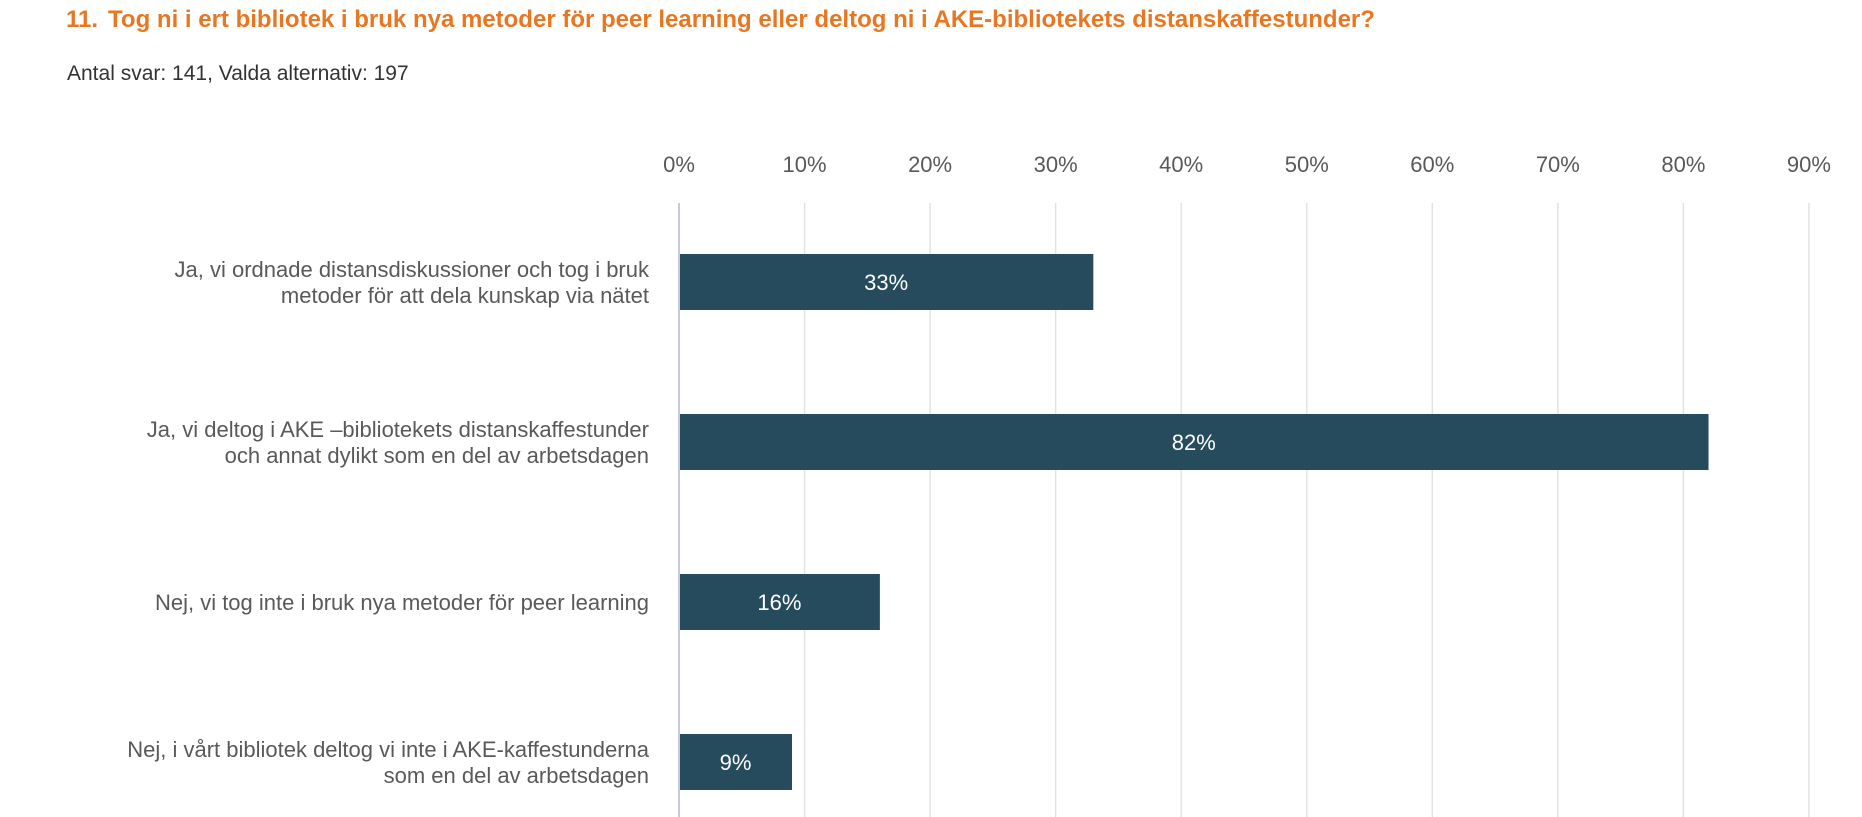 The height and width of the screenshot is (817, 1862). What do you see at coordinates (1056, 164) in the screenshot?
I see `x-tick-label: 30%` at bounding box center [1056, 164].